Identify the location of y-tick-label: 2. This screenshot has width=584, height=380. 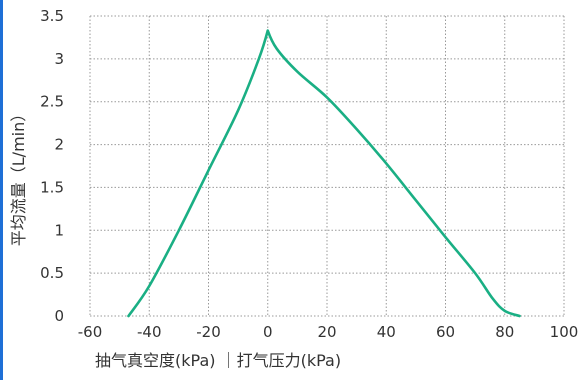
(59, 145).